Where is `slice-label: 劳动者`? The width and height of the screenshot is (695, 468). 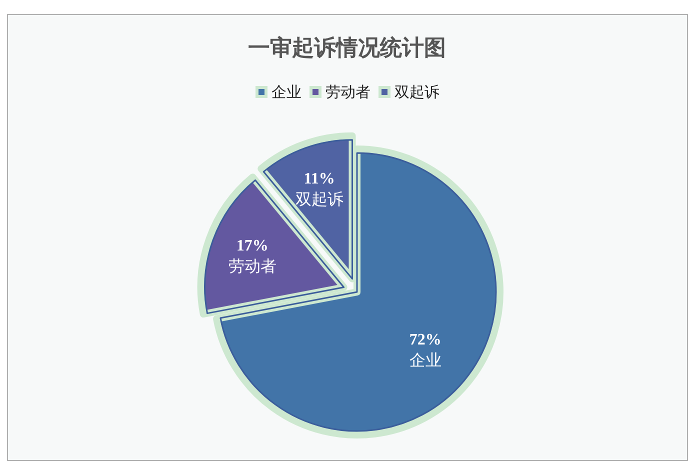
slice-label: 劳动者 is located at coordinates (252, 266).